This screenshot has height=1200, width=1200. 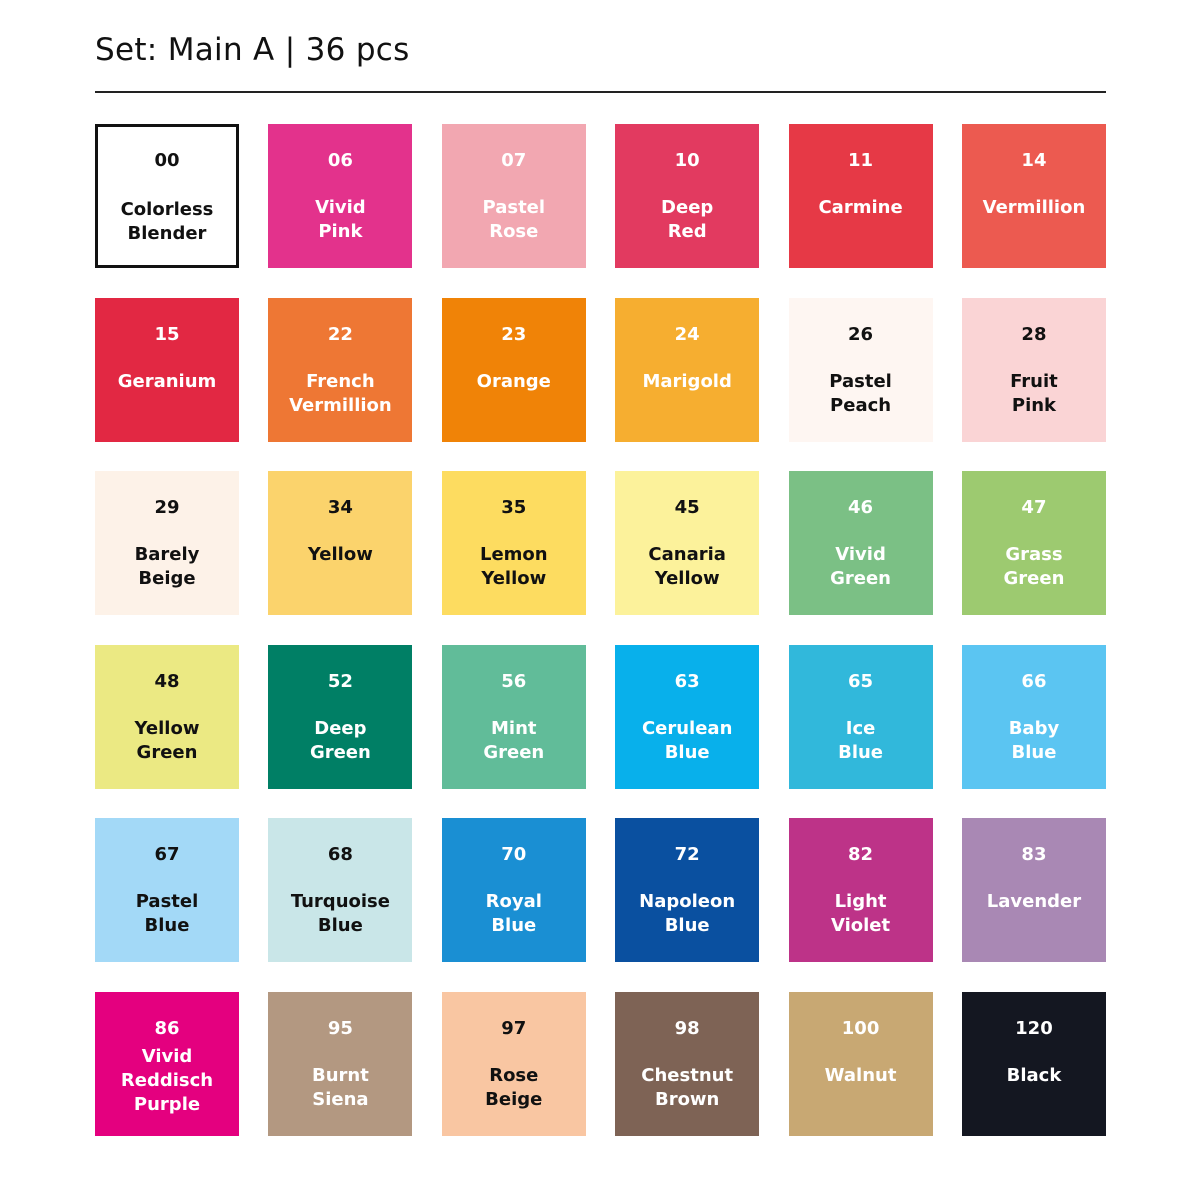 What do you see at coordinates (340, 219) in the screenshot?
I see `swatch-name: Vivid Pink` at bounding box center [340, 219].